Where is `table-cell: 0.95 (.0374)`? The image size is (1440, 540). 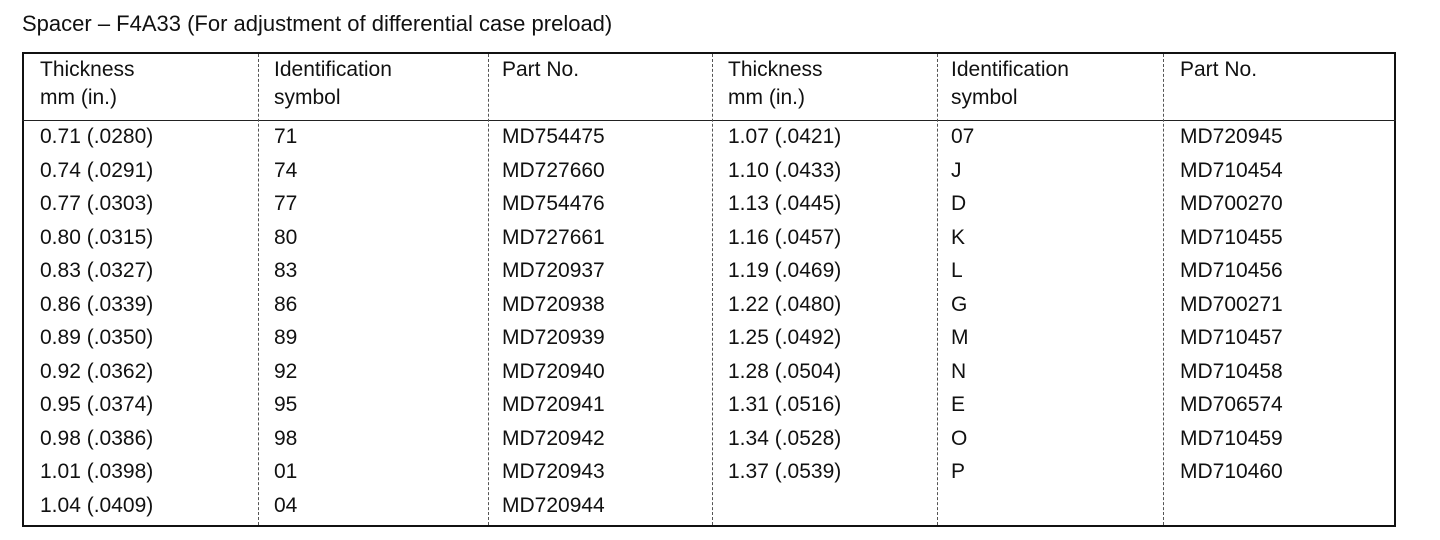 table-cell: 0.95 (.0374) is located at coordinates (97, 404).